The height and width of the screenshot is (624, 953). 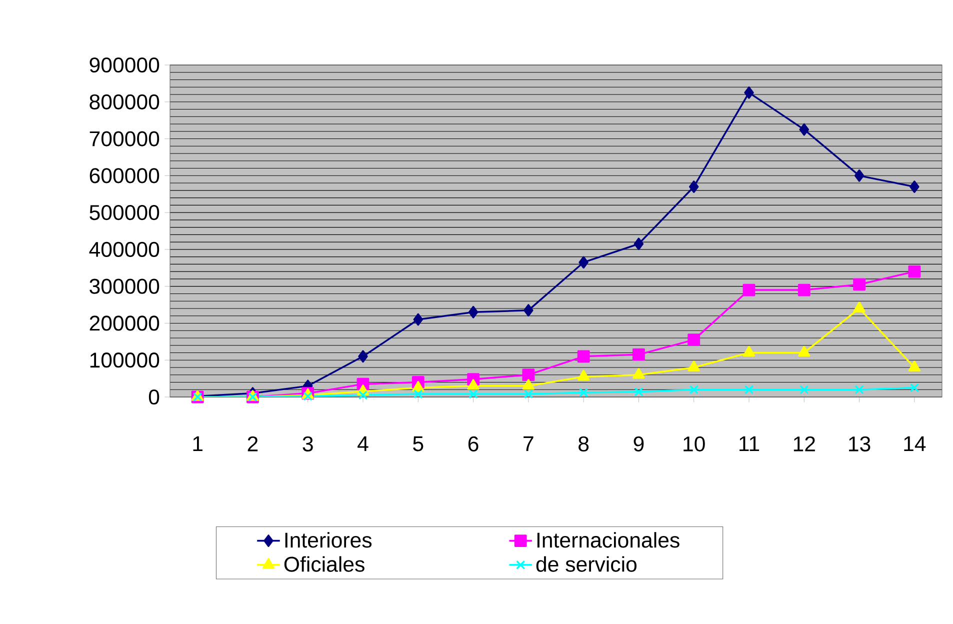 I want to click on x-tick-label: 1, so click(x=197, y=444).